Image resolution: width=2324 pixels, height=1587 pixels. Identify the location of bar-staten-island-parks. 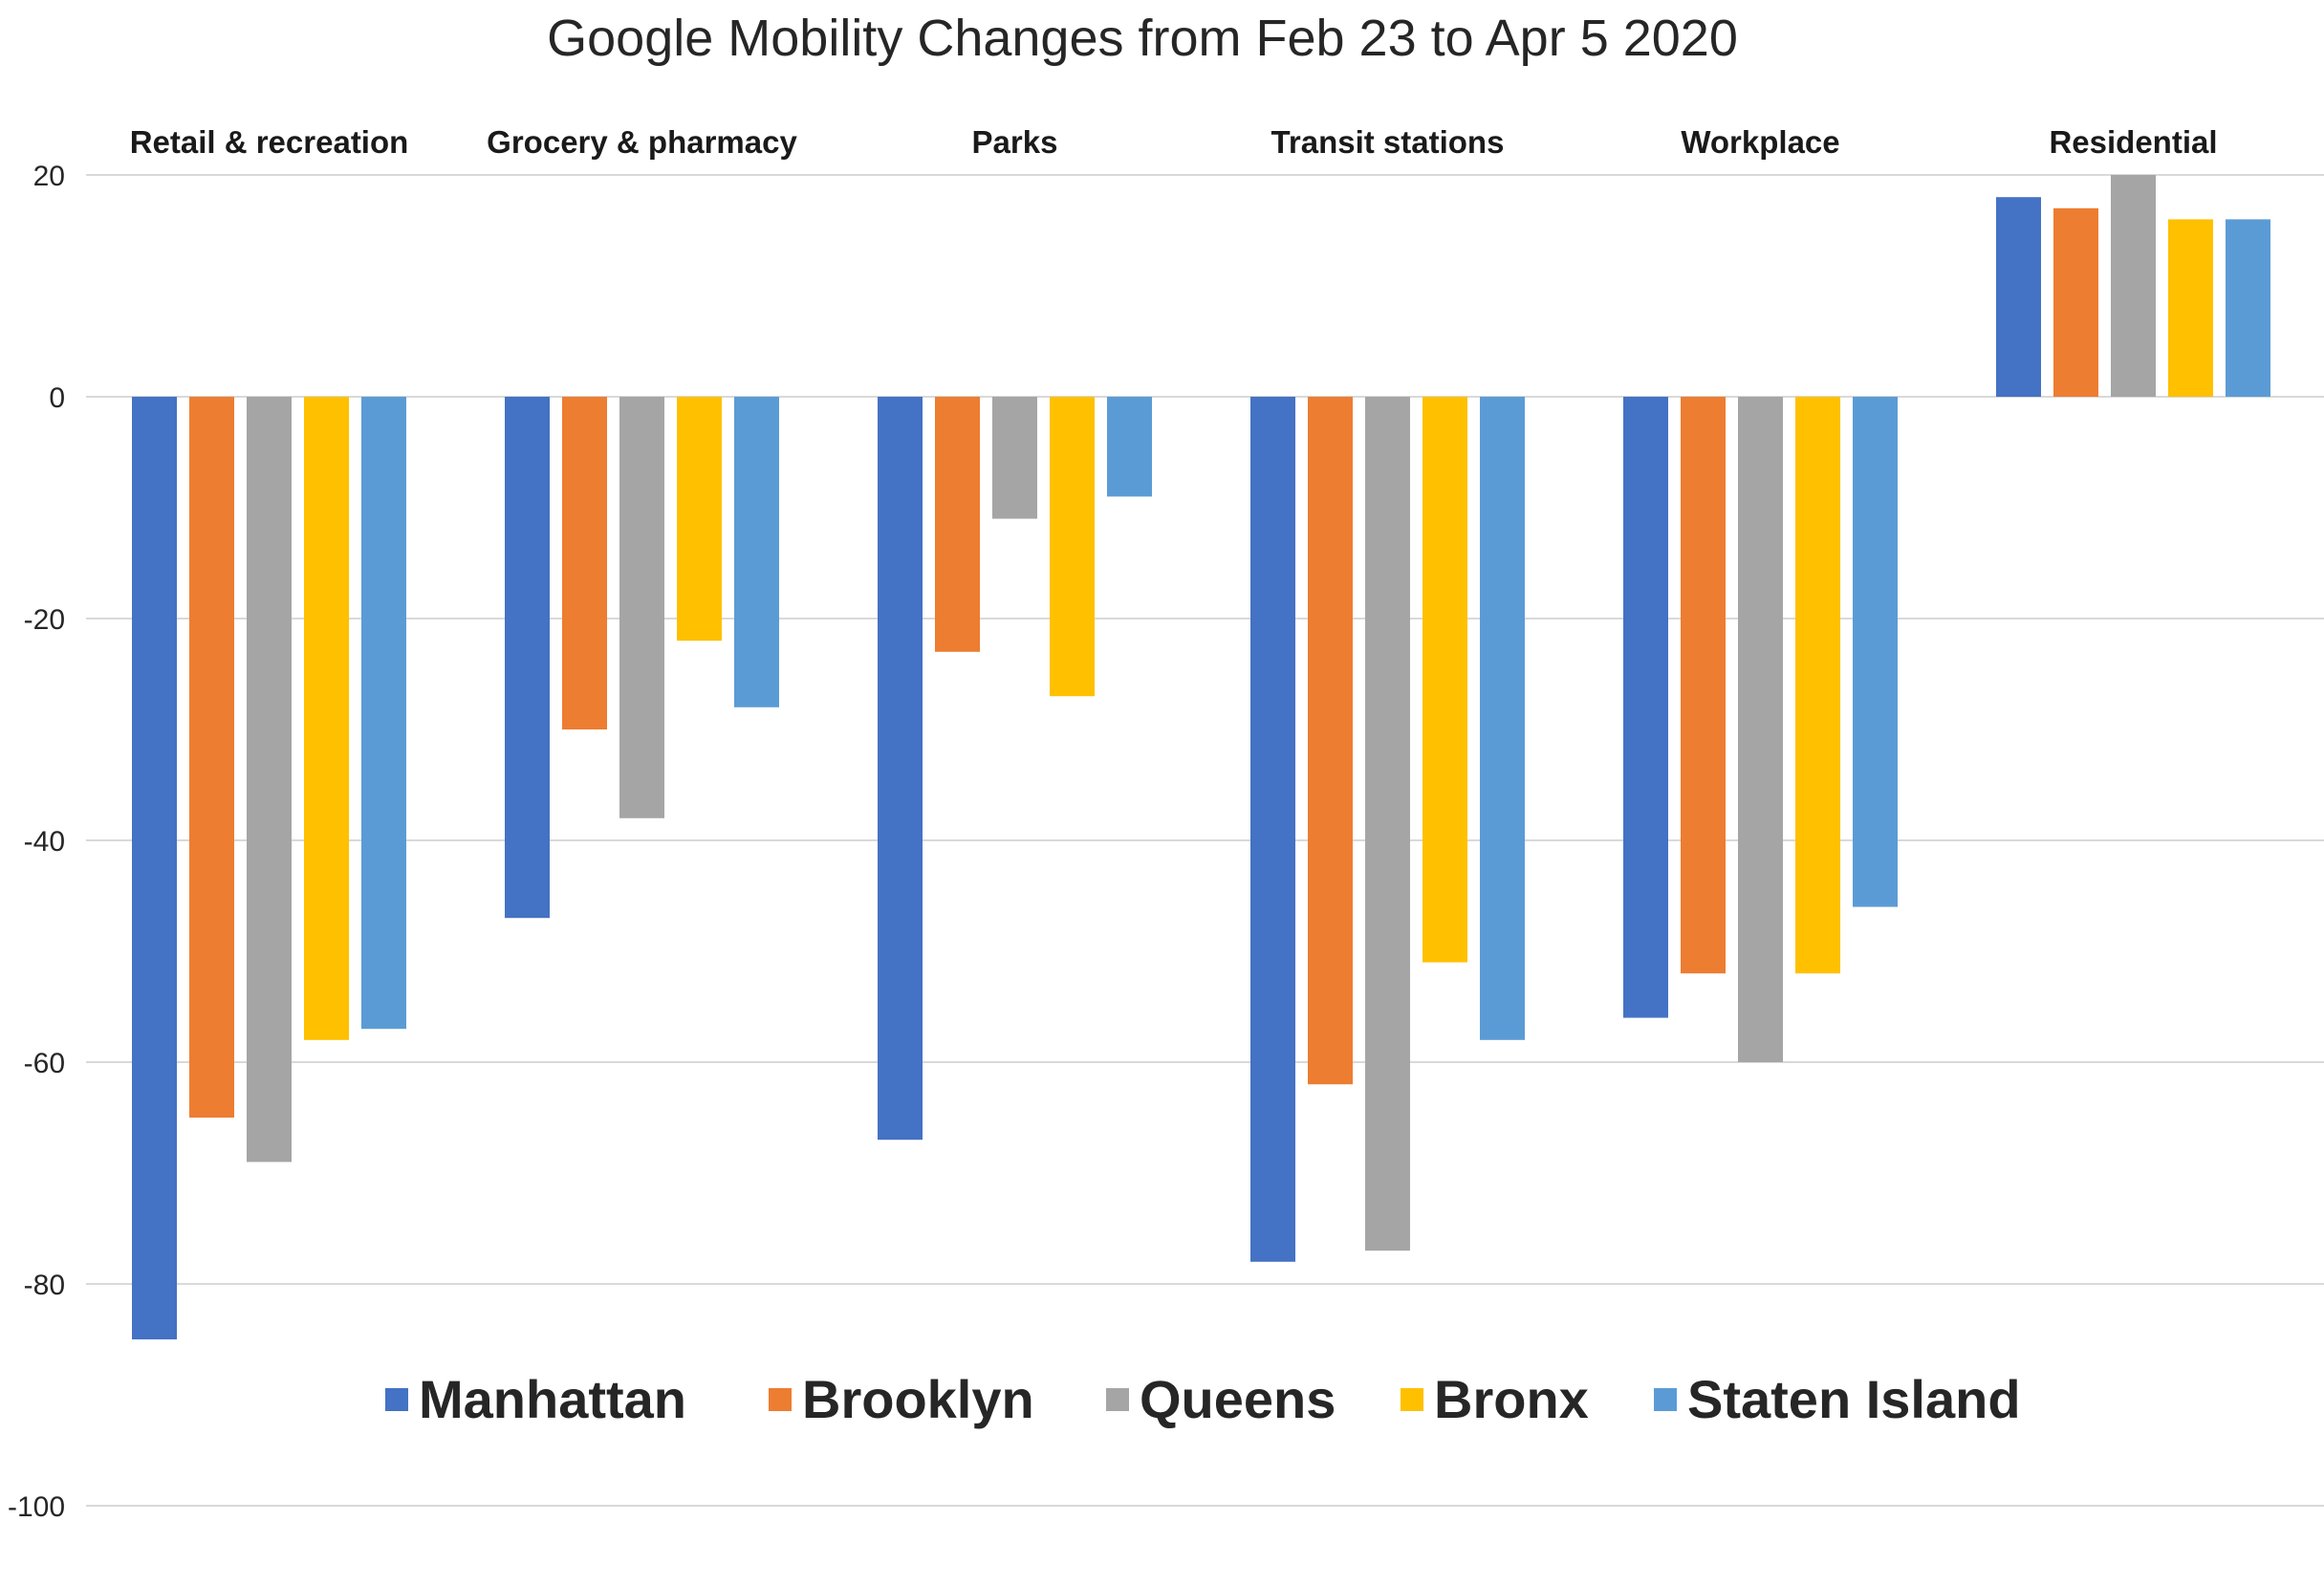
(1129, 447).